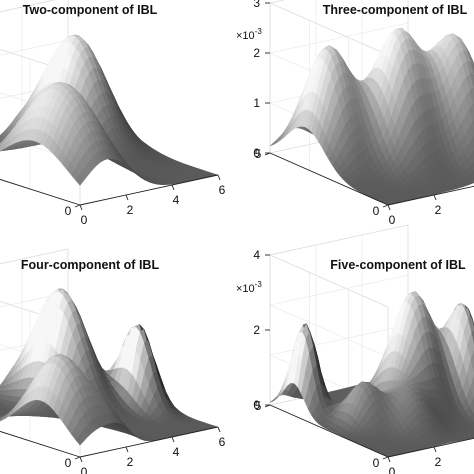 The image size is (474, 474). Describe the element at coordinates (256, 103) in the screenshot. I see `z-tick-label: 1` at that location.